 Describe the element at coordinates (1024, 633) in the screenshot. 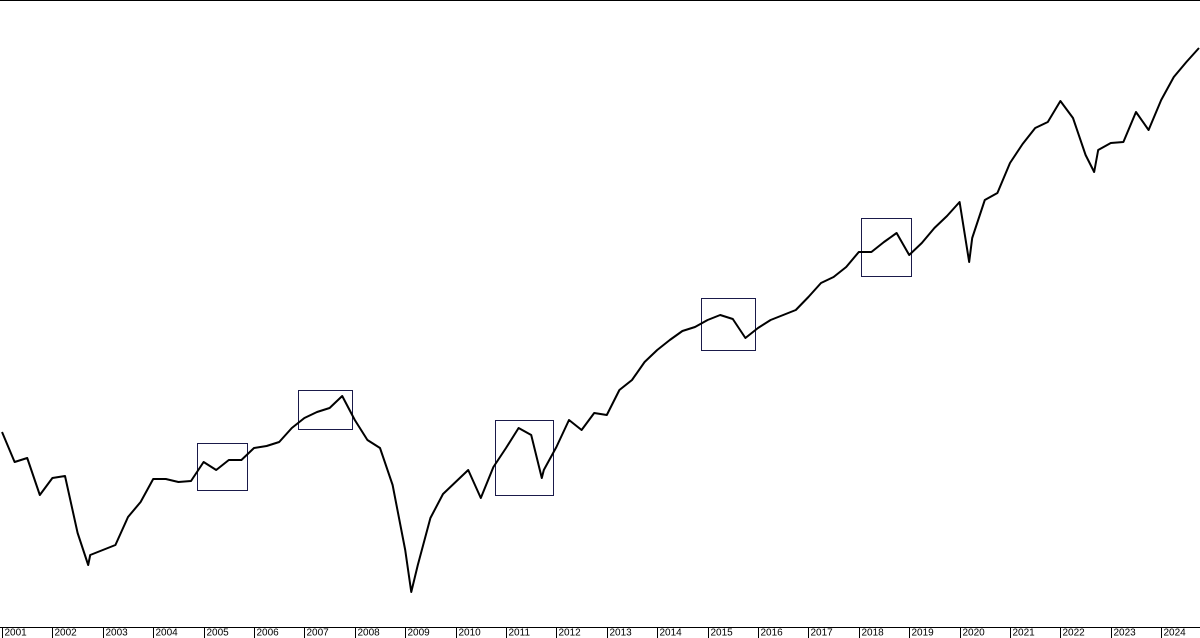

I see `x-tick-label: 2021` at that location.